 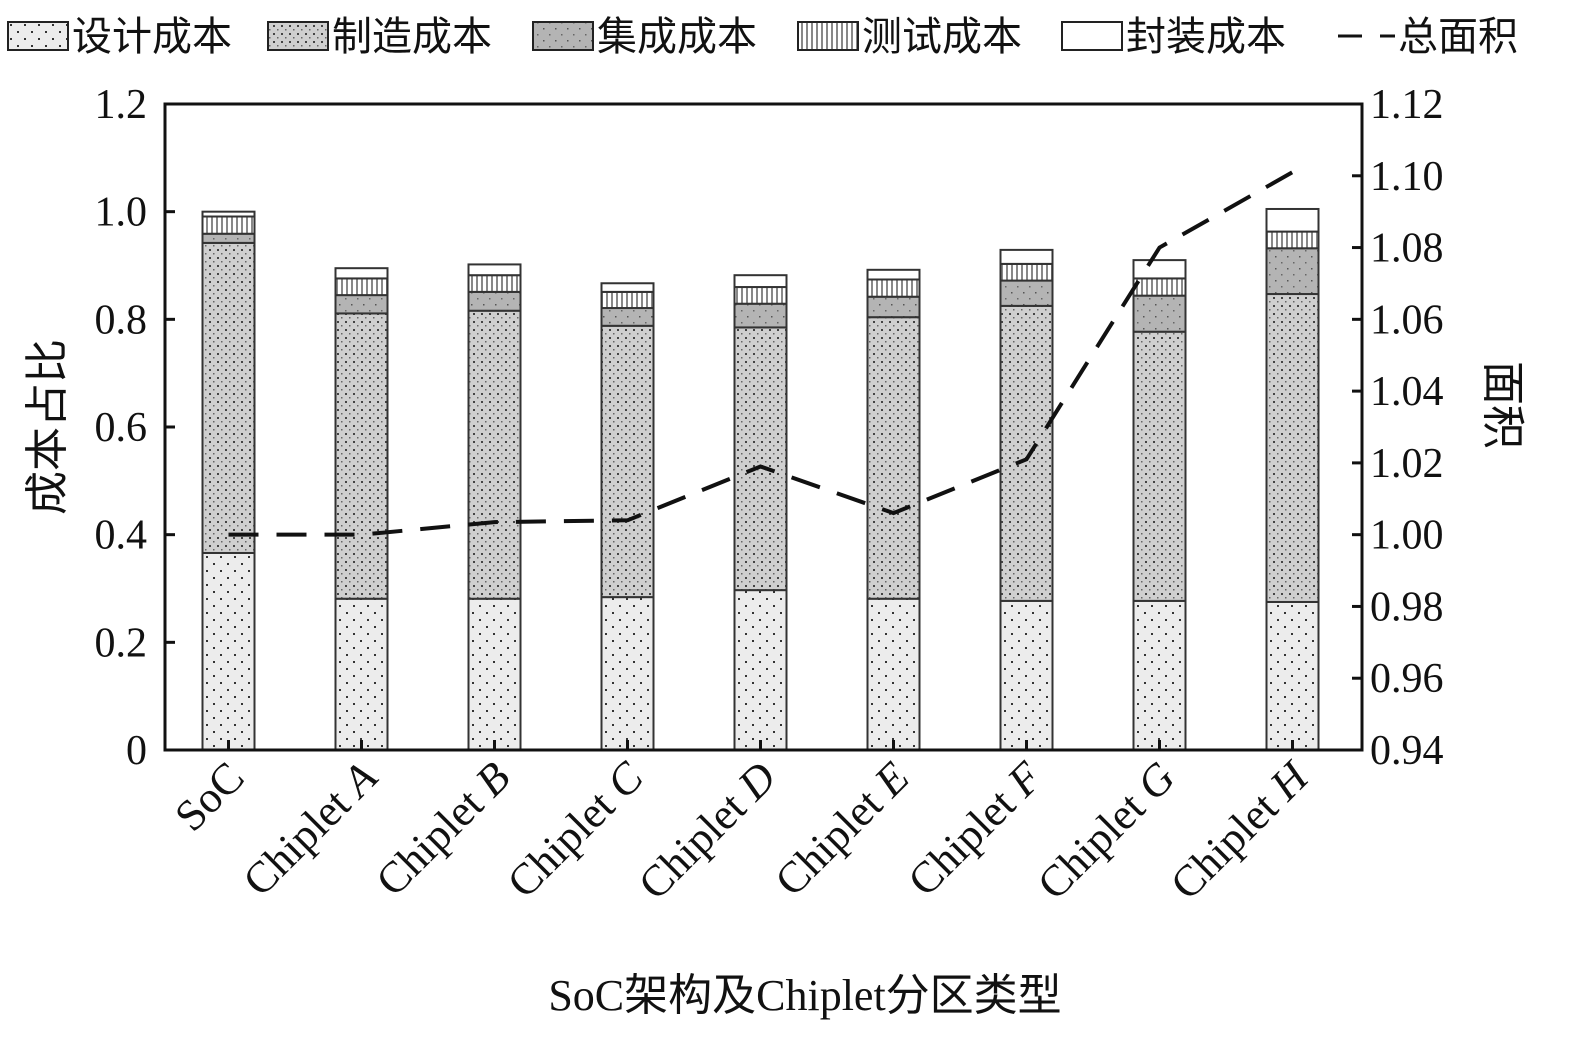 What do you see at coordinates (575, 829) in the screenshot?
I see `x-tick-label: Chiplet C` at bounding box center [575, 829].